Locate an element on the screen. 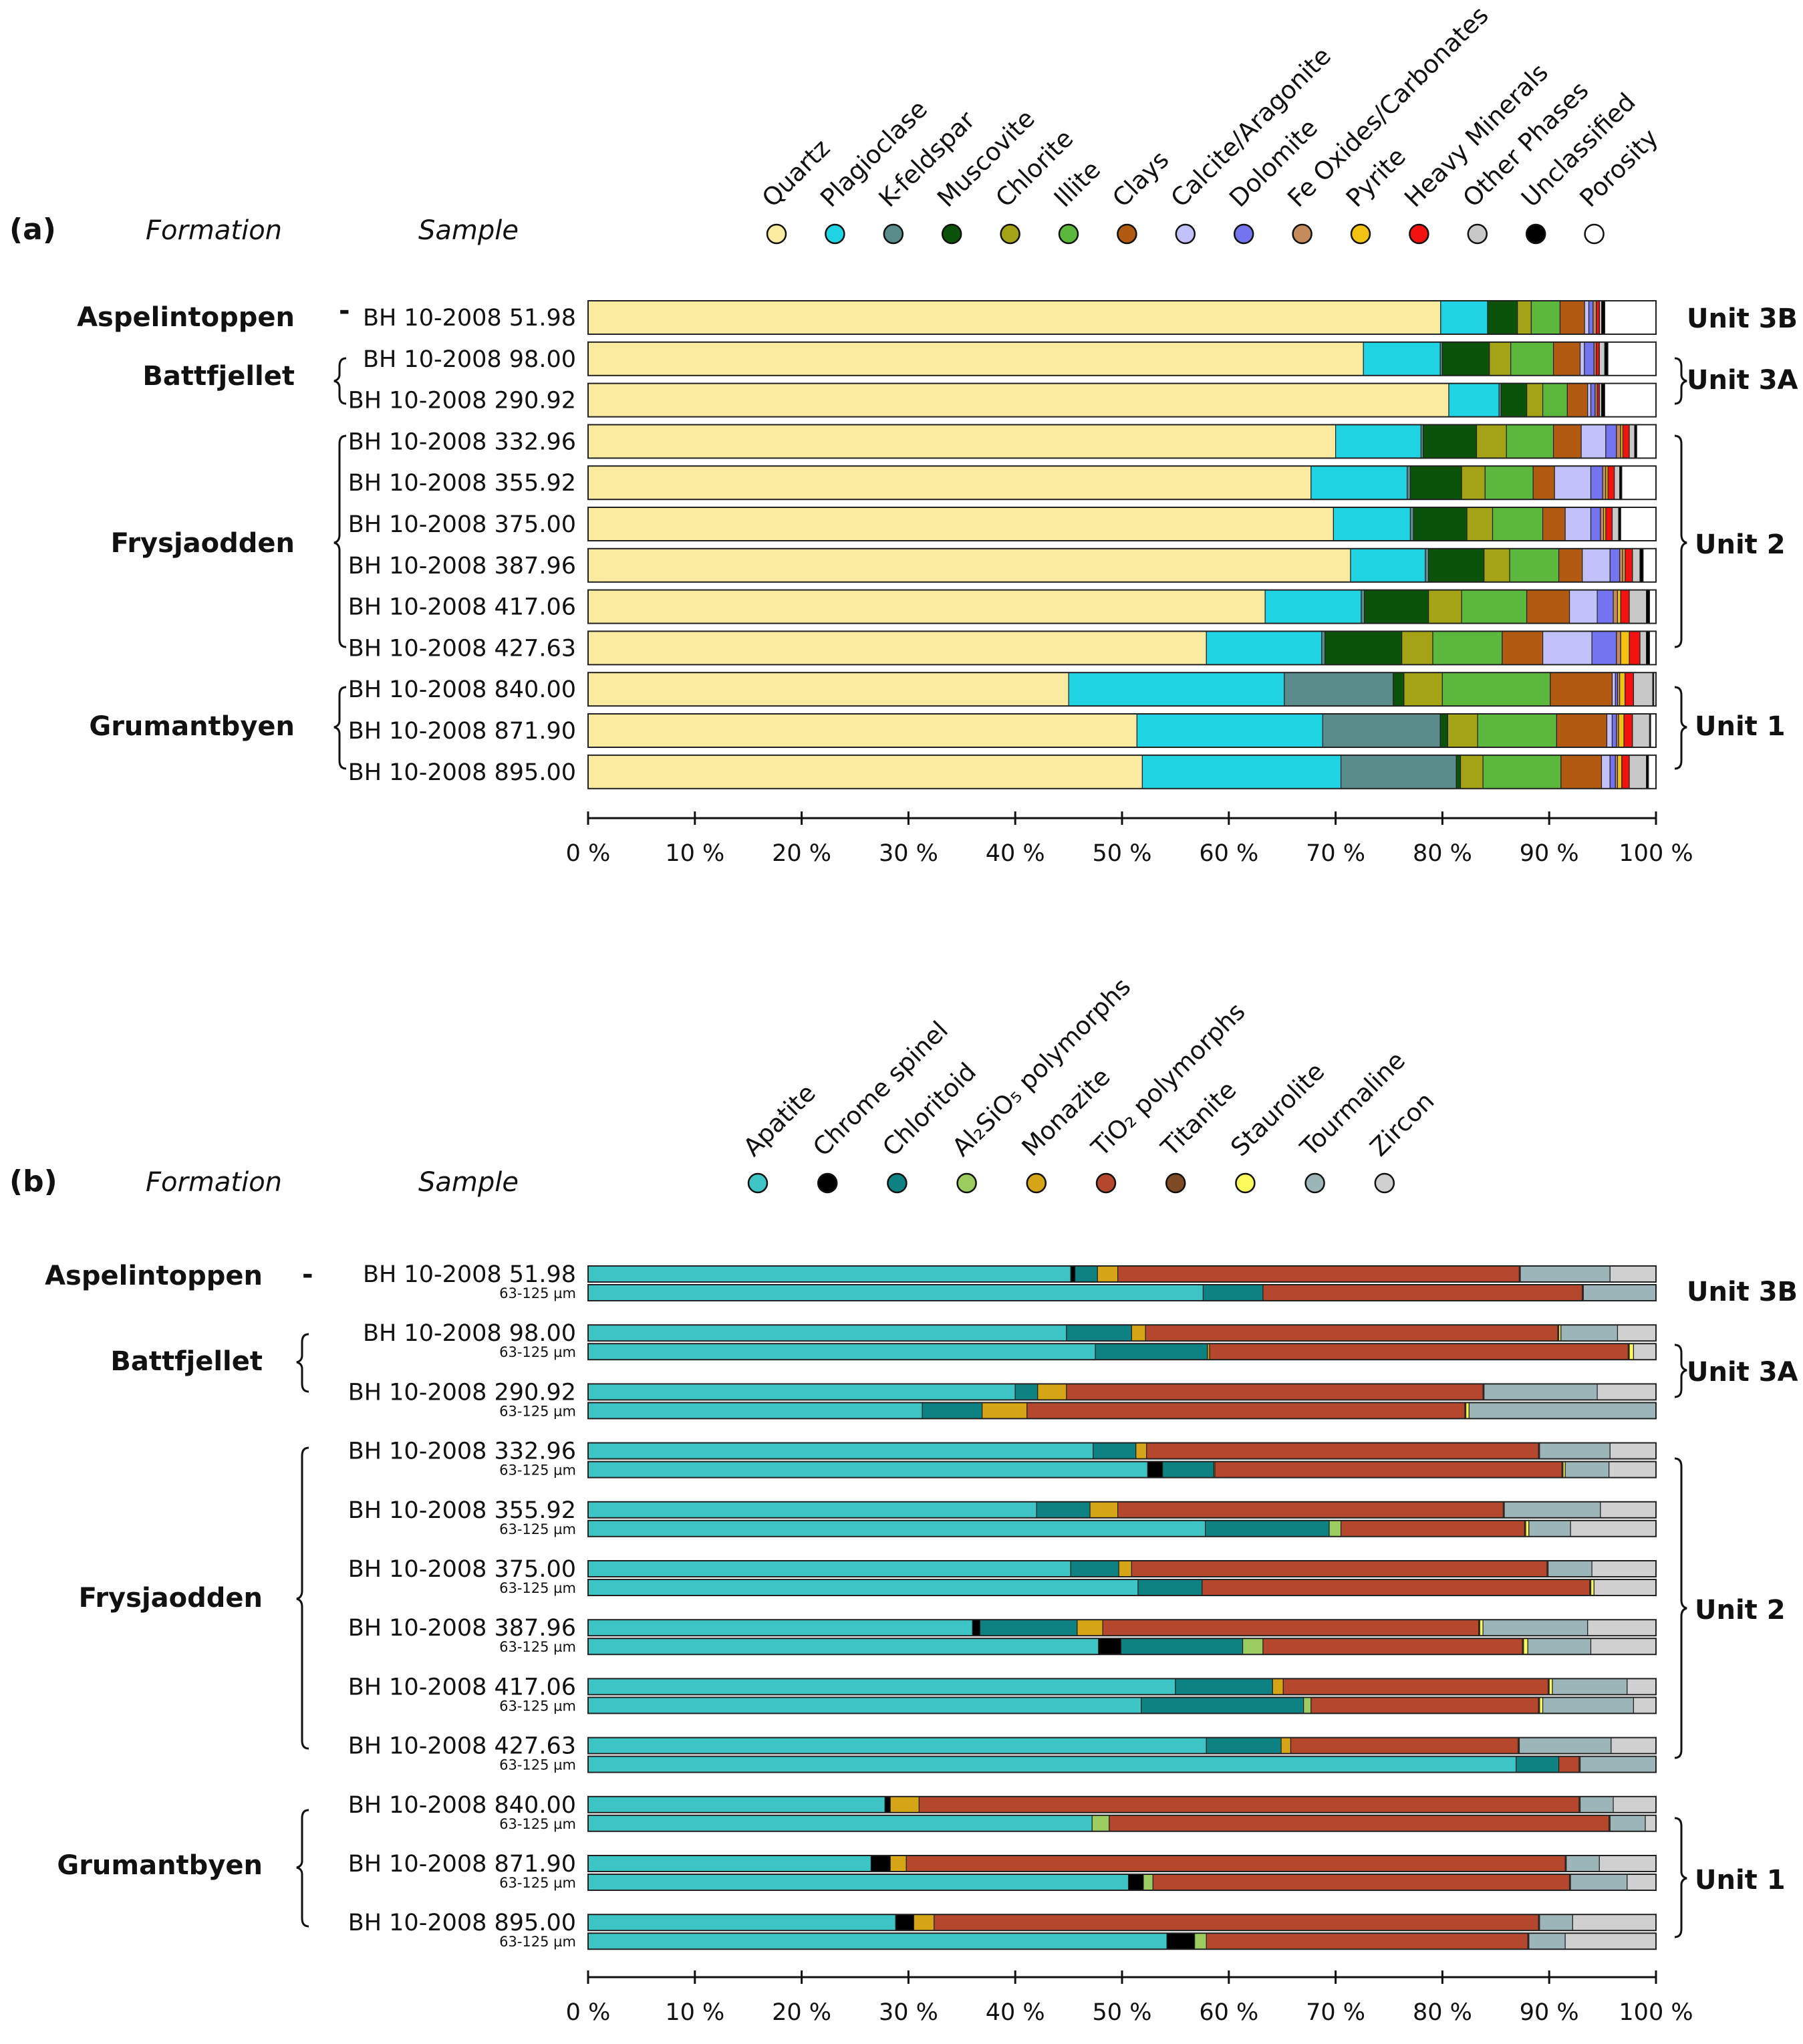 Image resolution: width=1803 pixels, height=2044 pixels. legend-swatch-apatite-b is located at coordinates (758, 1183).